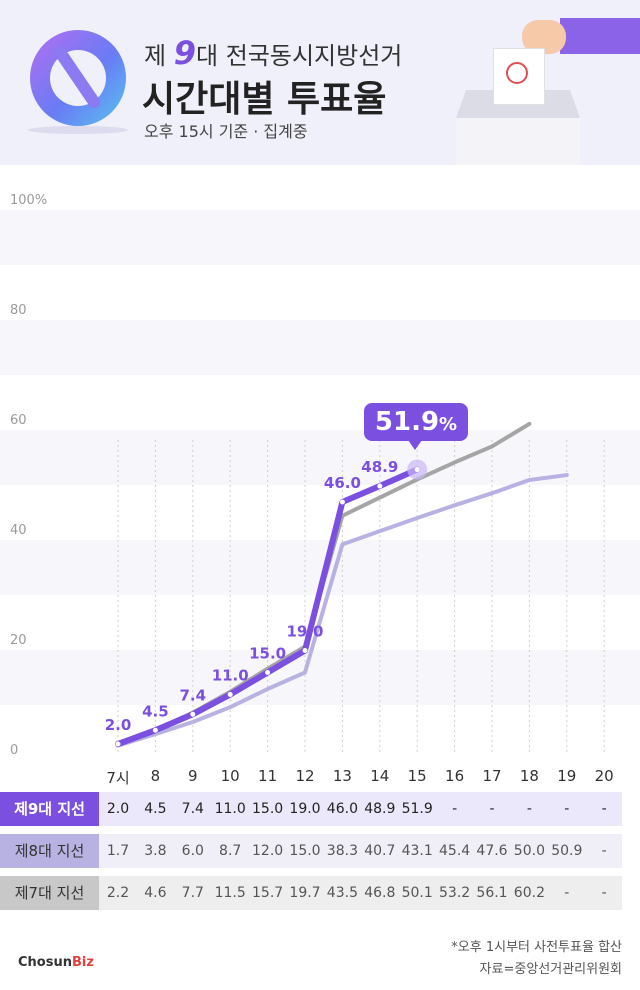 The height and width of the screenshot is (990, 640). Describe the element at coordinates (342, 776) in the screenshot. I see `x-tick: 13` at that location.